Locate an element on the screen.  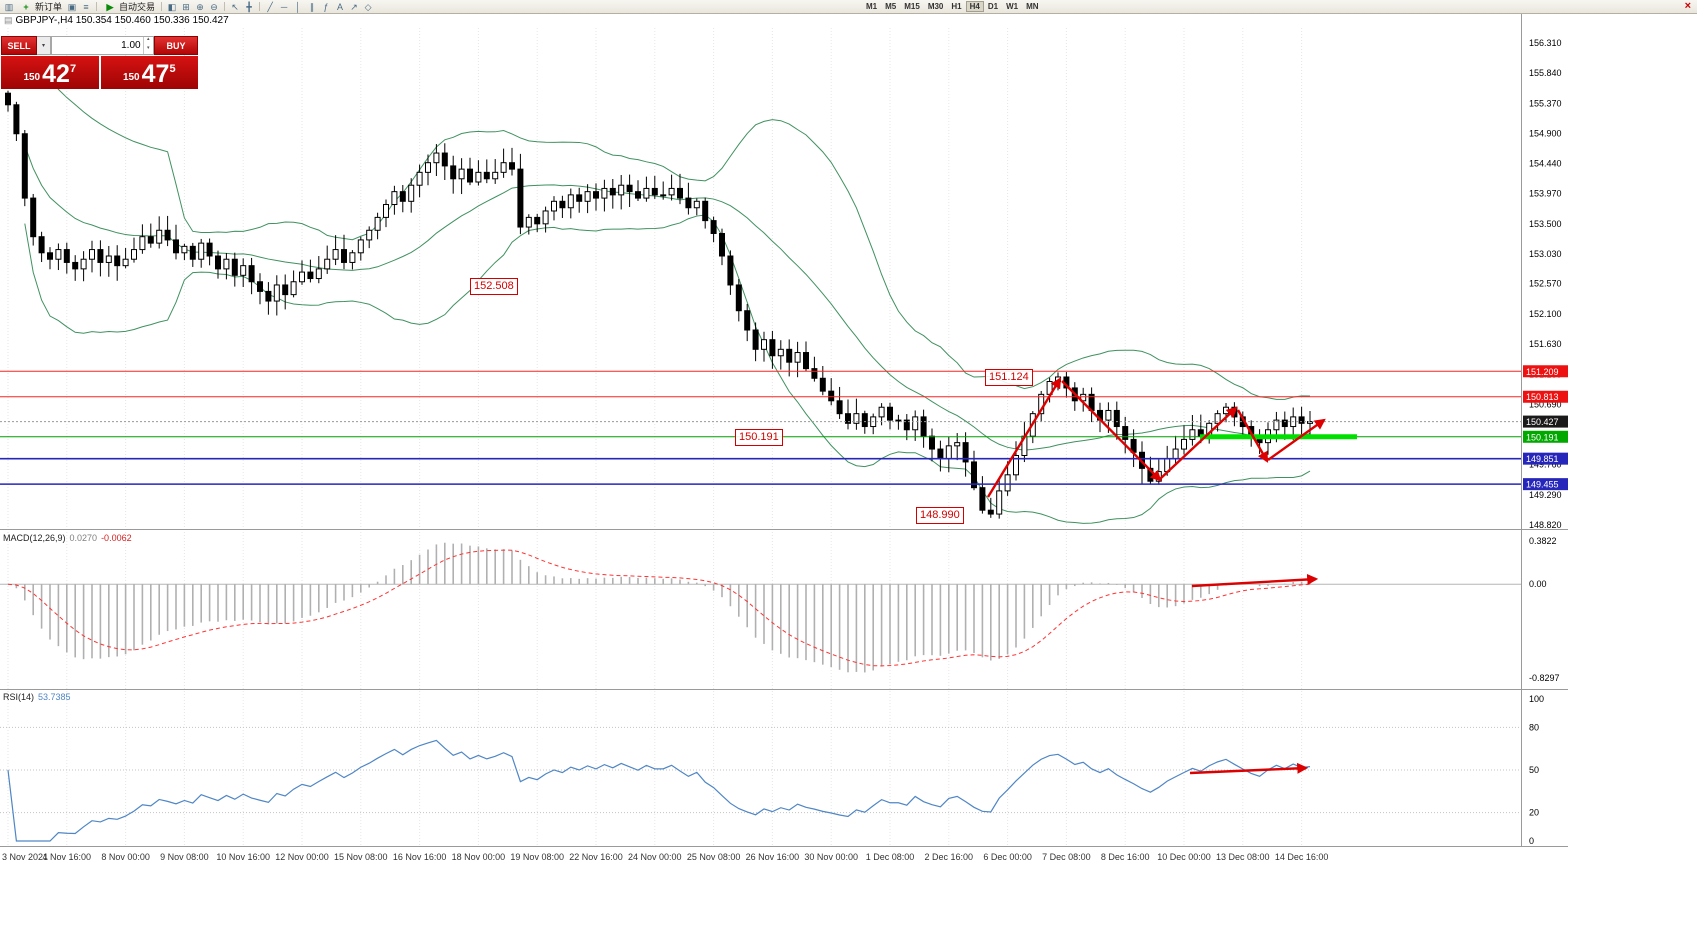
chart-window-icon: ▣ is located at coordinates (72, 6).